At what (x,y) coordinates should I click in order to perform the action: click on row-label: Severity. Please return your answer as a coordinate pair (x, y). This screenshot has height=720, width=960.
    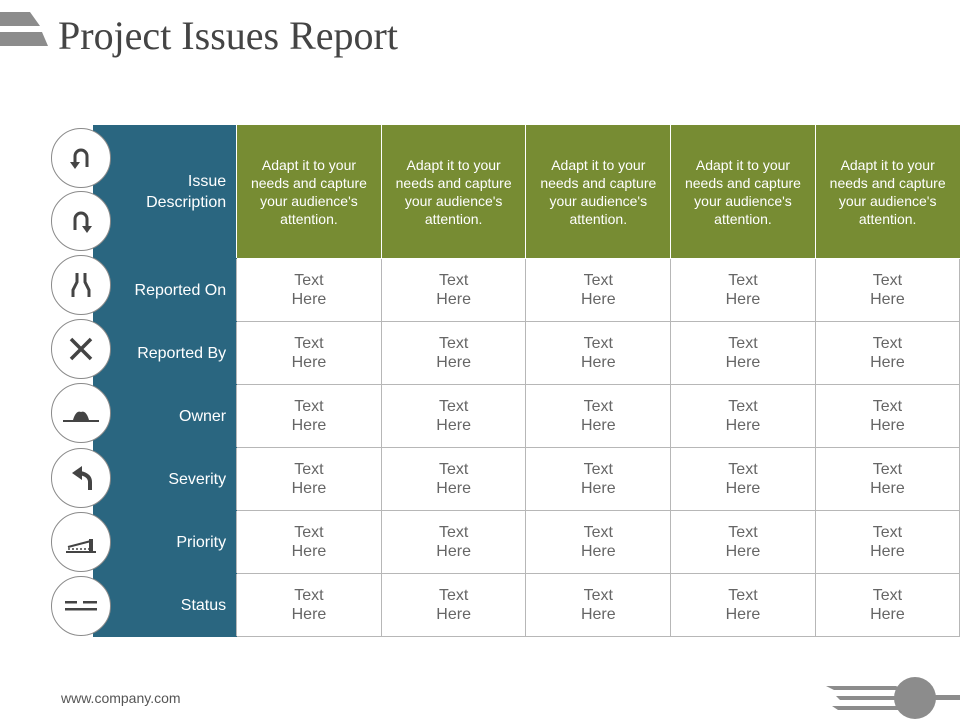
    Looking at the image, I should click on (165, 479).